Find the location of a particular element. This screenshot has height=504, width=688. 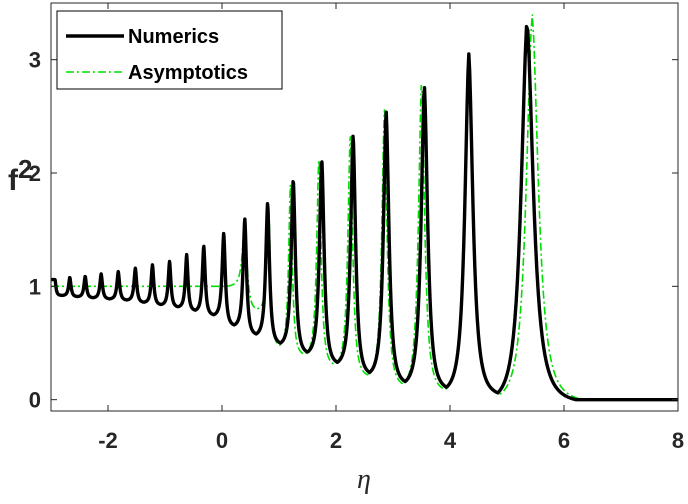

legend-box is located at coordinates (169, 50).